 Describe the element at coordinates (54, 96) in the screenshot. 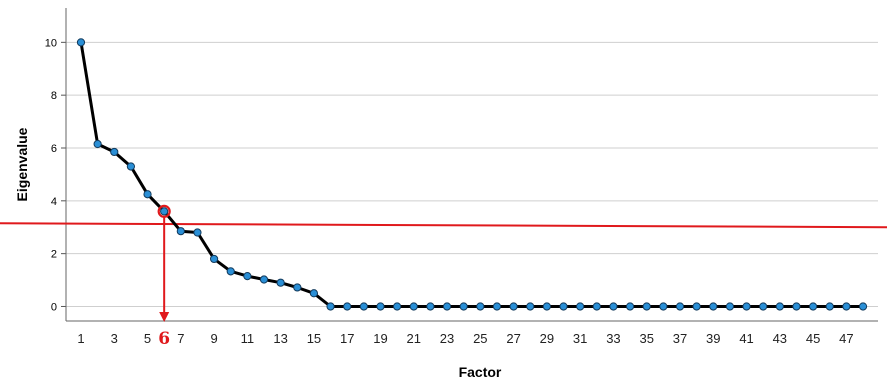

I see `y-tick-label: 8` at that location.